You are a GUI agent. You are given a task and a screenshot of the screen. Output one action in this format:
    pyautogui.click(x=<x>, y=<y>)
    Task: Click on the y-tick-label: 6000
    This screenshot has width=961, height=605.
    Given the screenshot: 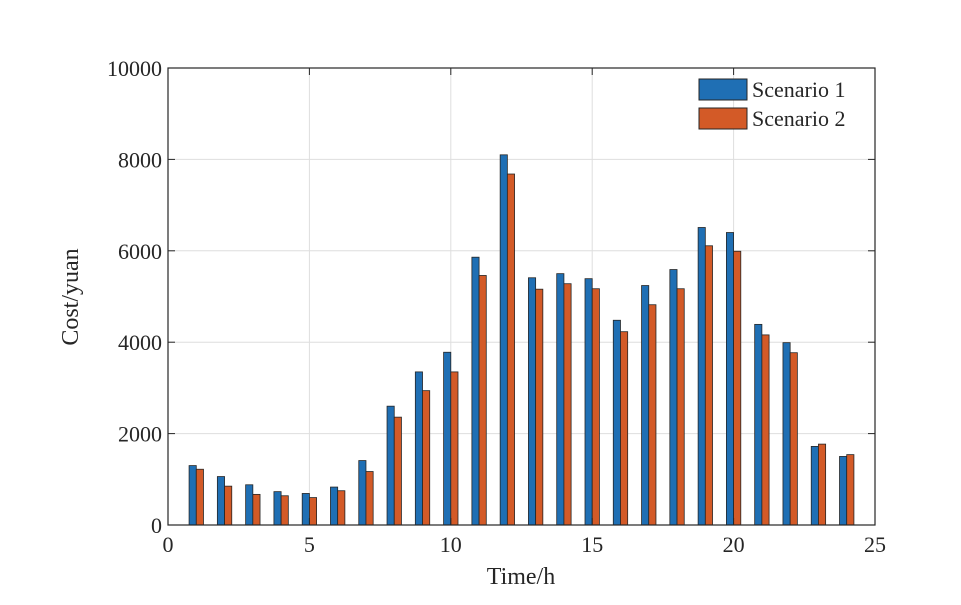 What is the action you would take?
    pyautogui.click(x=140, y=251)
    